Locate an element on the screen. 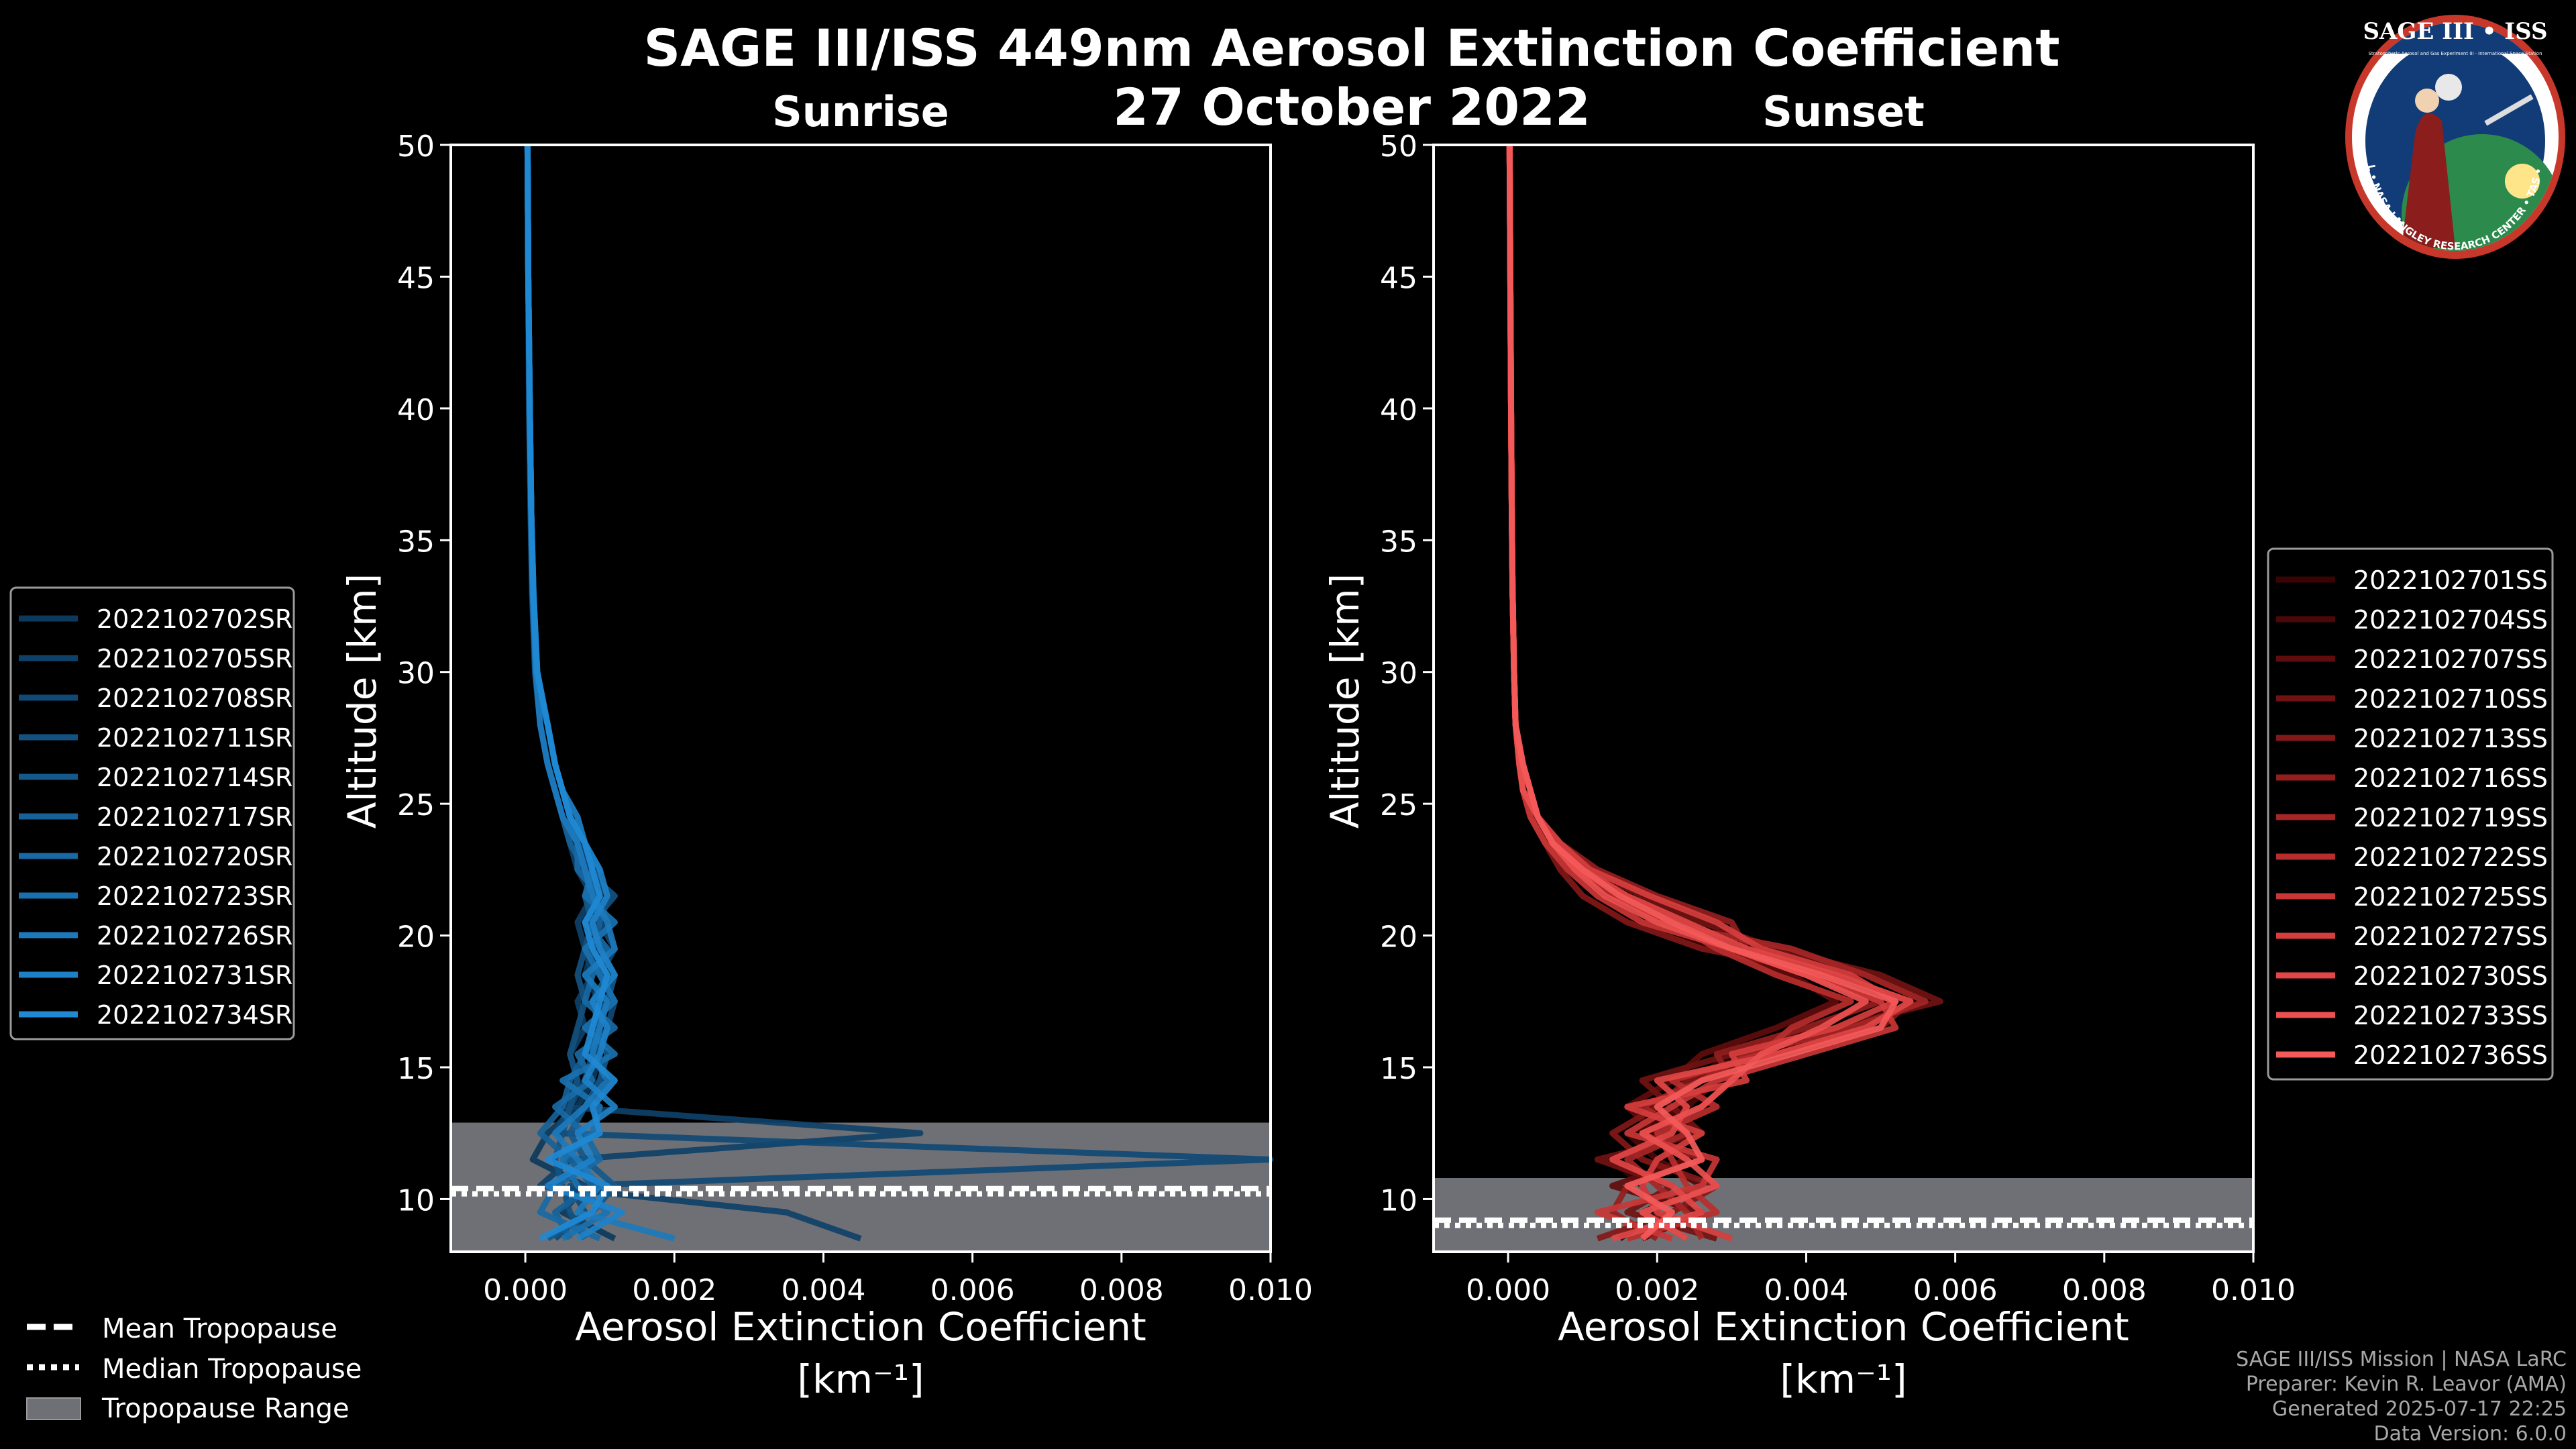  sunset-legend-label: 2022102733SS is located at coordinates (2450, 1015).